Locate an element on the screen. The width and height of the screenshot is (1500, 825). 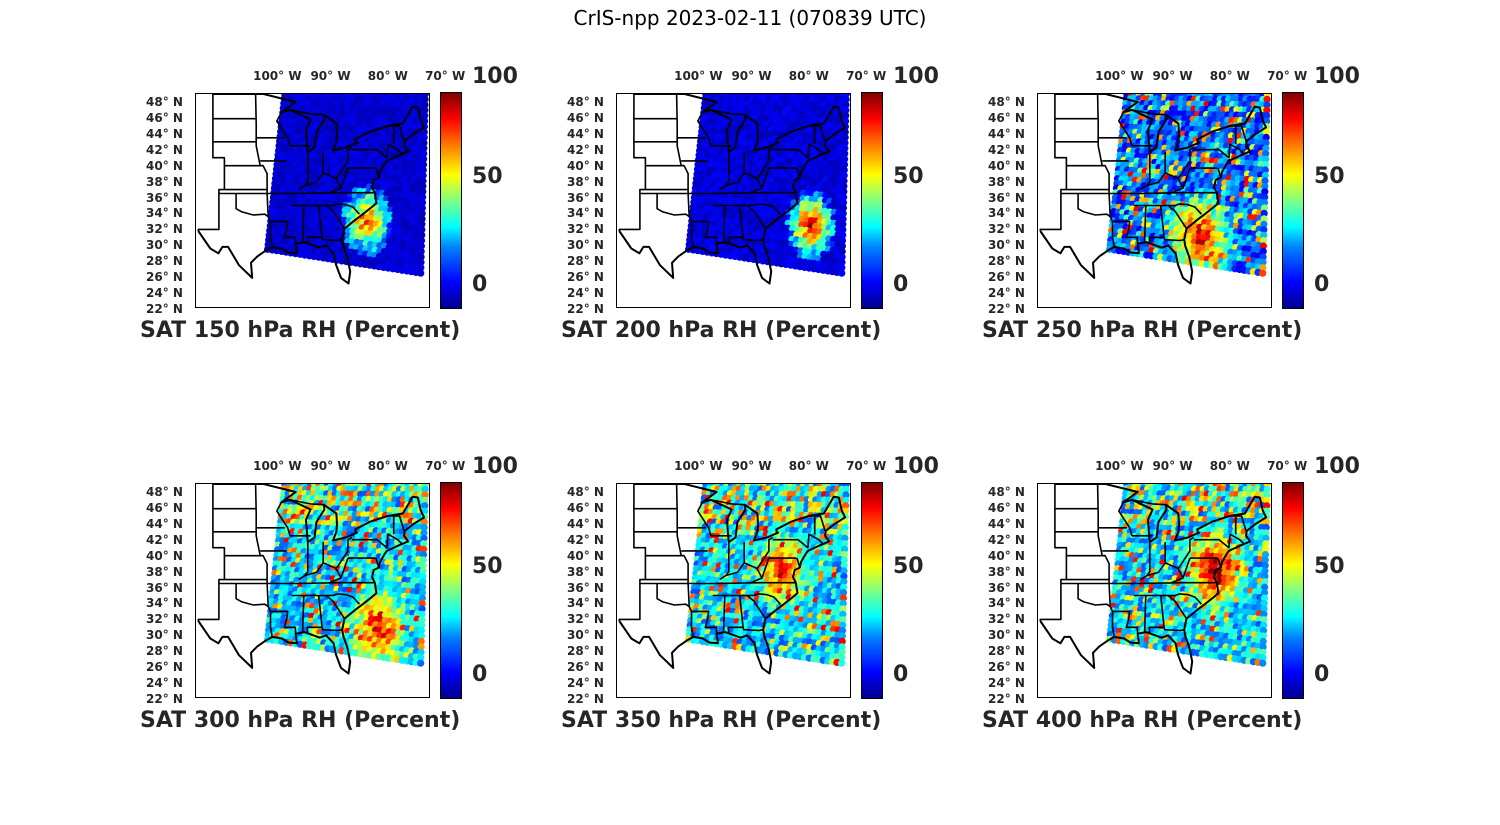
colorbar-tick-label: 100 is located at coordinates (916, 466).